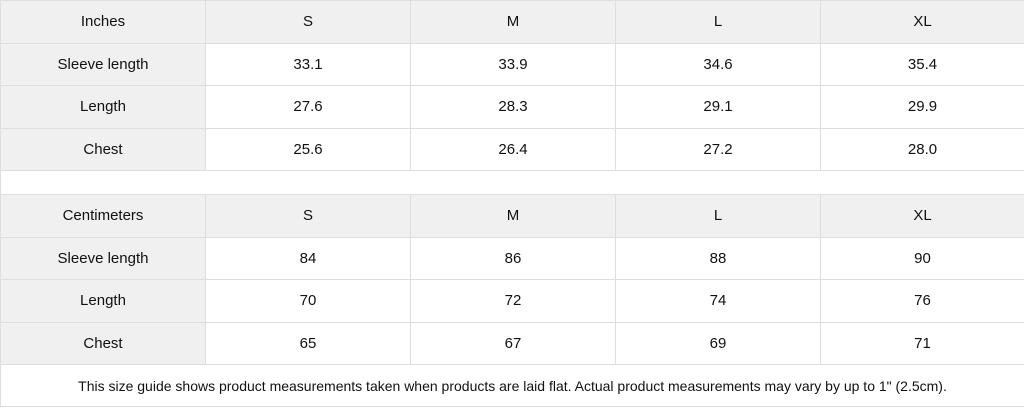  I want to click on value-cell: 33.9, so click(513, 64).